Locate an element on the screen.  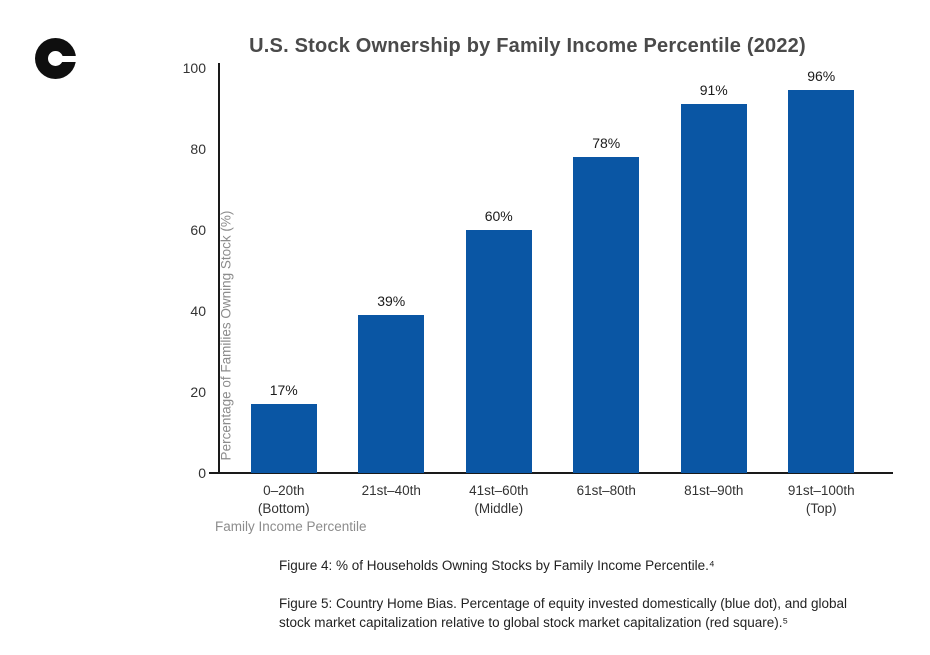
x-tick-label: 41st–60th (Middle) is located at coordinates (499, 499).